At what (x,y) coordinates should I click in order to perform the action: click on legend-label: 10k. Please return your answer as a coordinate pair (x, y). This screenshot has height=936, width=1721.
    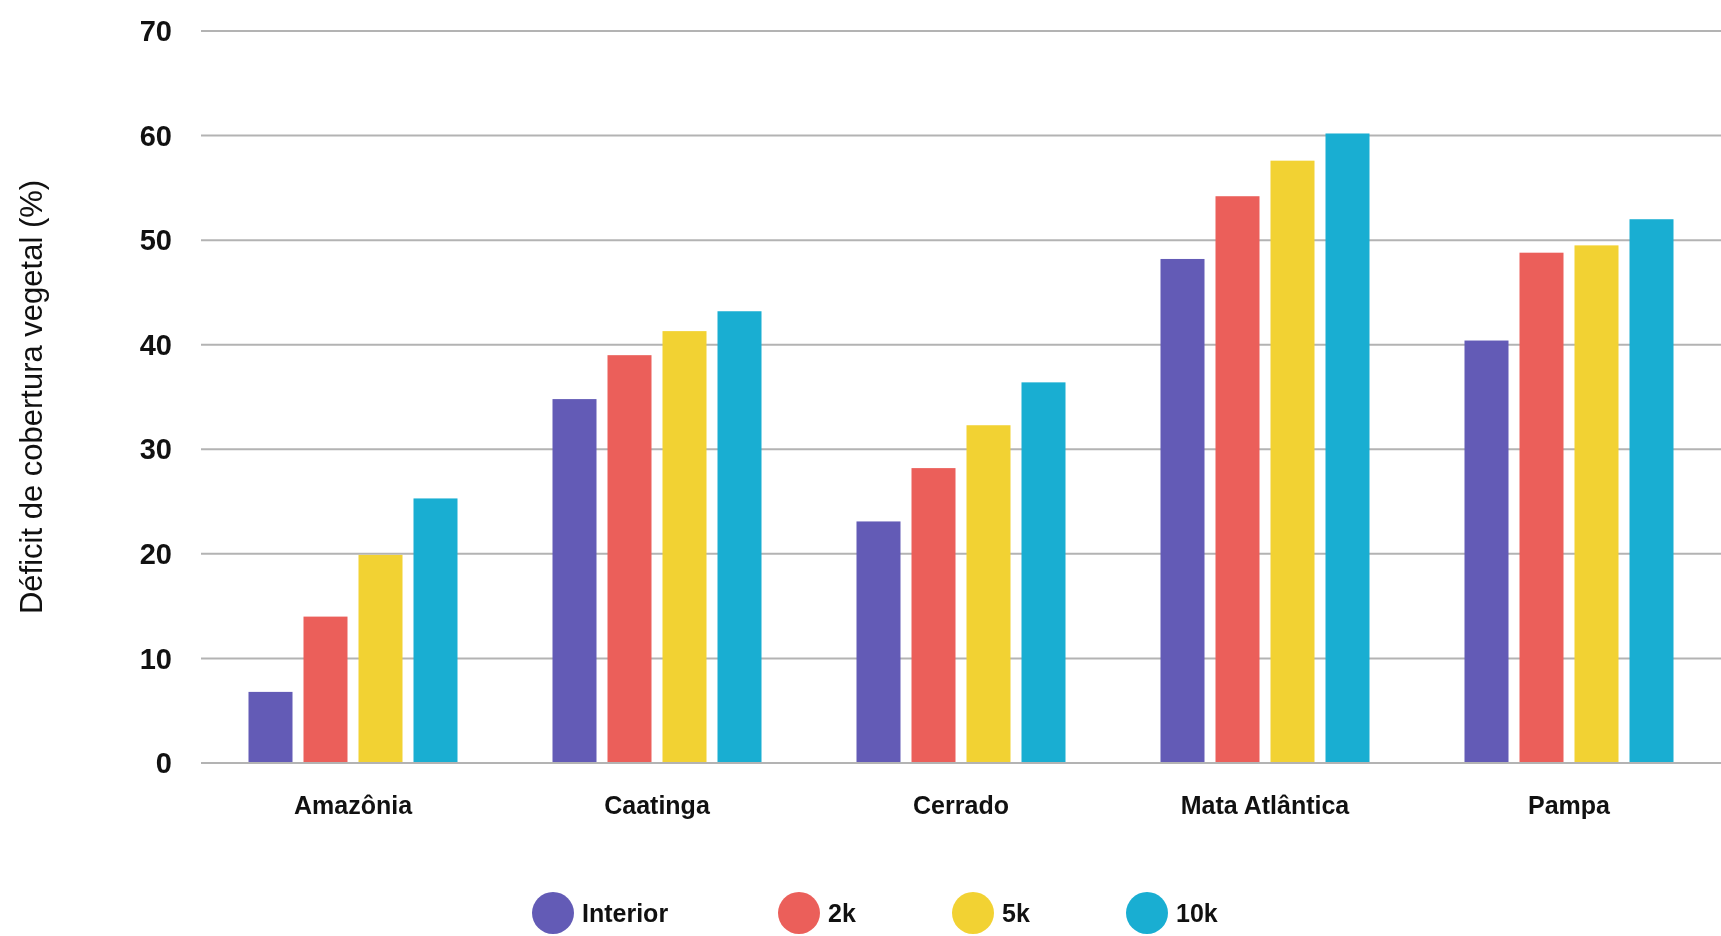
    Looking at the image, I should click on (1197, 912).